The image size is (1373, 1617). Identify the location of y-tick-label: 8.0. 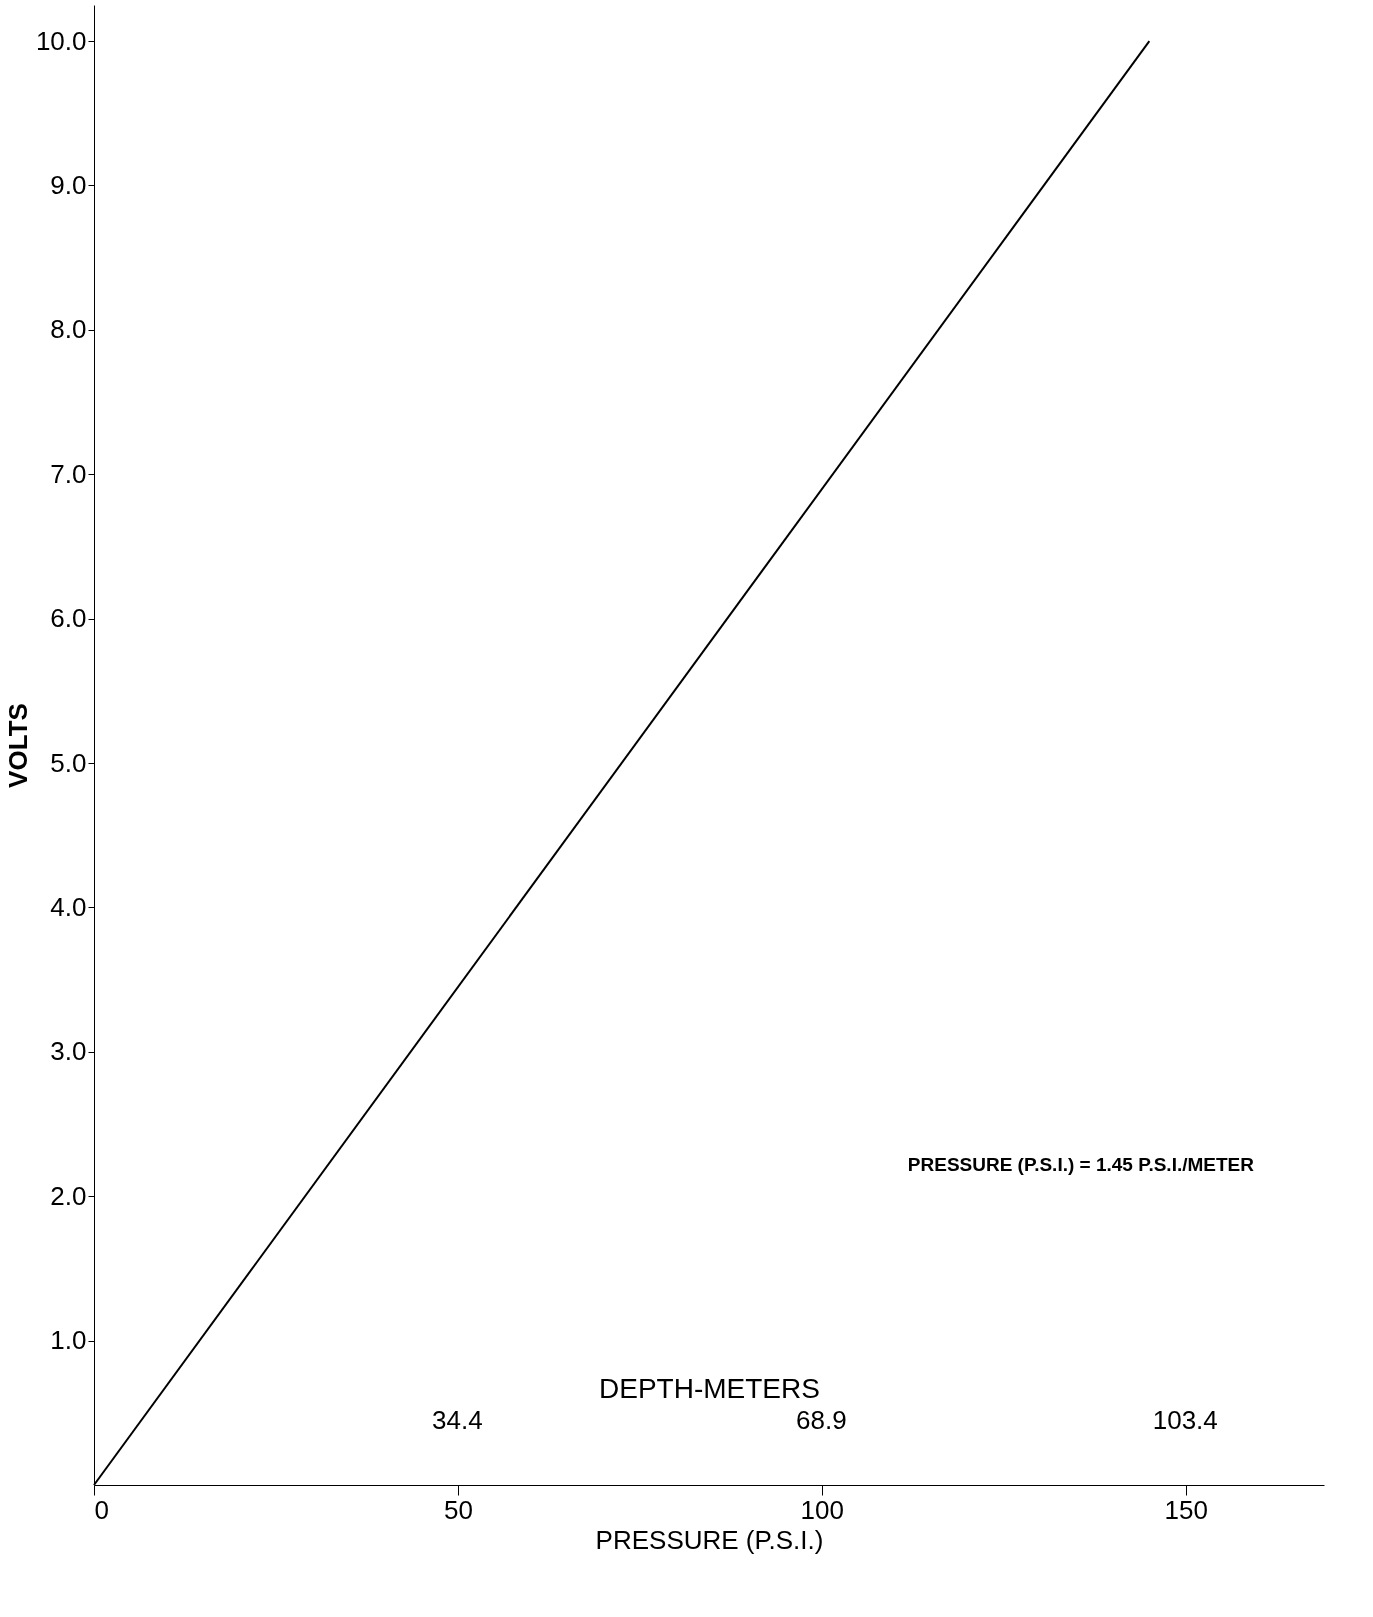
(68, 329).